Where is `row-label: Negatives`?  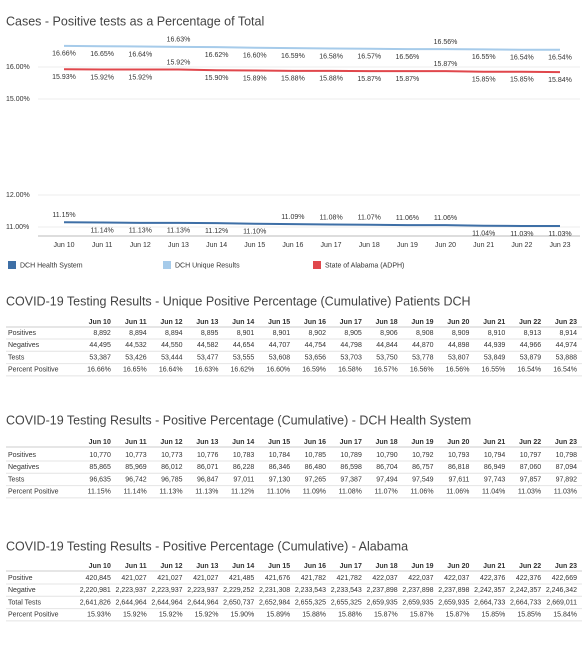
row-label: Negatives is located at coordinates (24, 345).